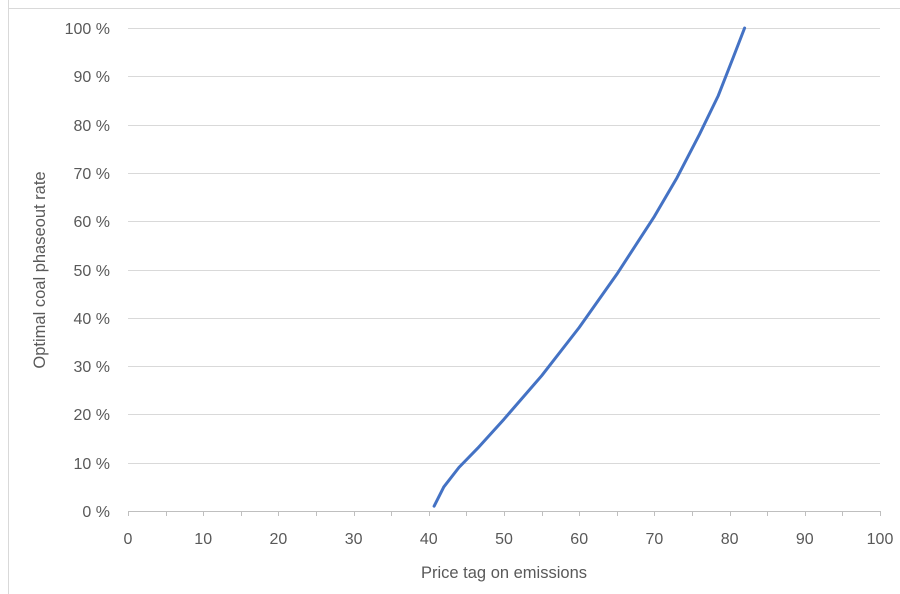 The height and width of the screenshot is (594, 900). Describe the element at coordinates (92, 126) in the screenshot. I see `y-tick-label: 80 %` at that location.